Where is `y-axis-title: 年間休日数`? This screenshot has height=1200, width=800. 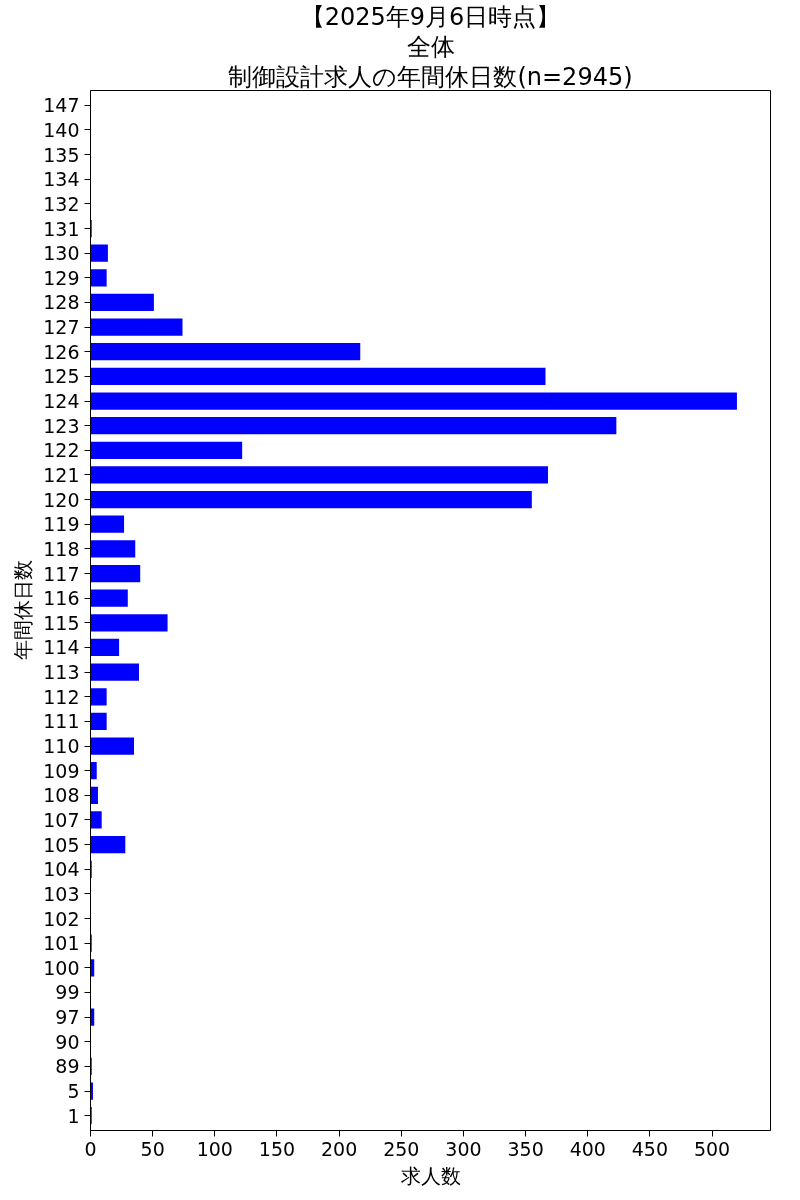 y-axis-title: 年間休日数 is located at coordinates (23, 610).